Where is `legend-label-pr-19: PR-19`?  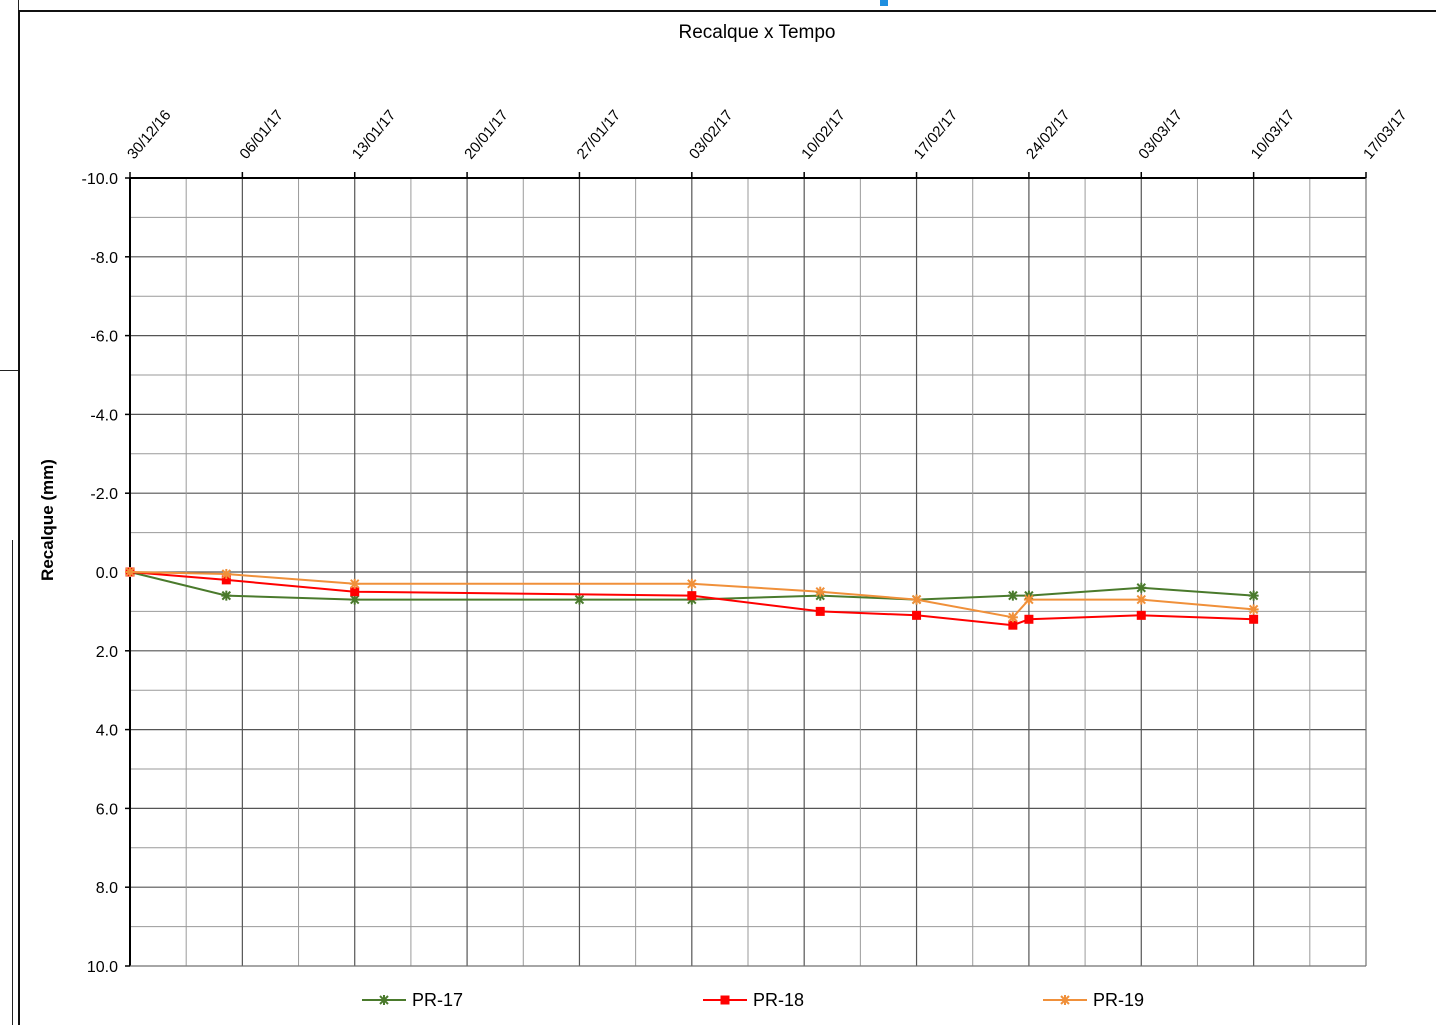 legend-label-pr-19: PR-19 is located at coordinates (1118, 1000).